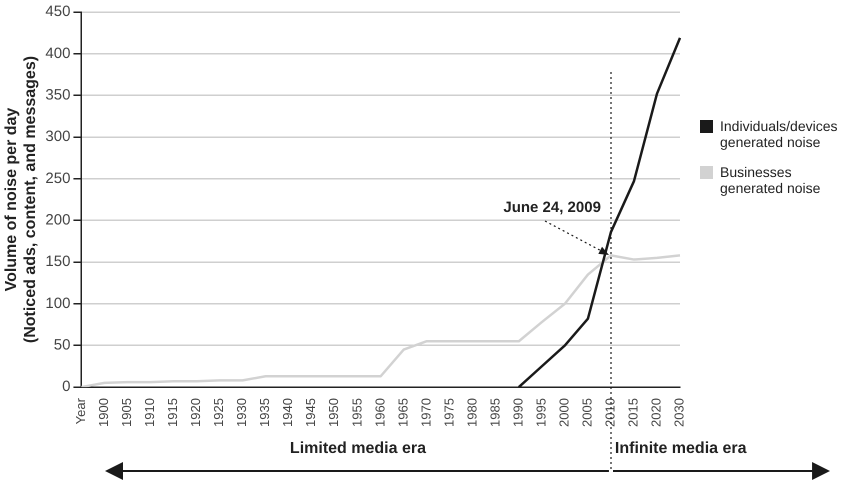  What do you see at coordinates (57, 11) in the screenshot?
I see `y-tick-label: 450` at bounding box center [57, 11].